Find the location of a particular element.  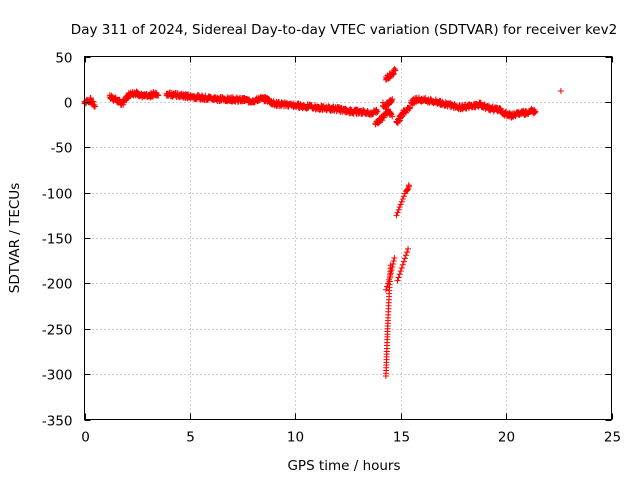

y-tick-label: -200 is located at coordinates (57, 285).